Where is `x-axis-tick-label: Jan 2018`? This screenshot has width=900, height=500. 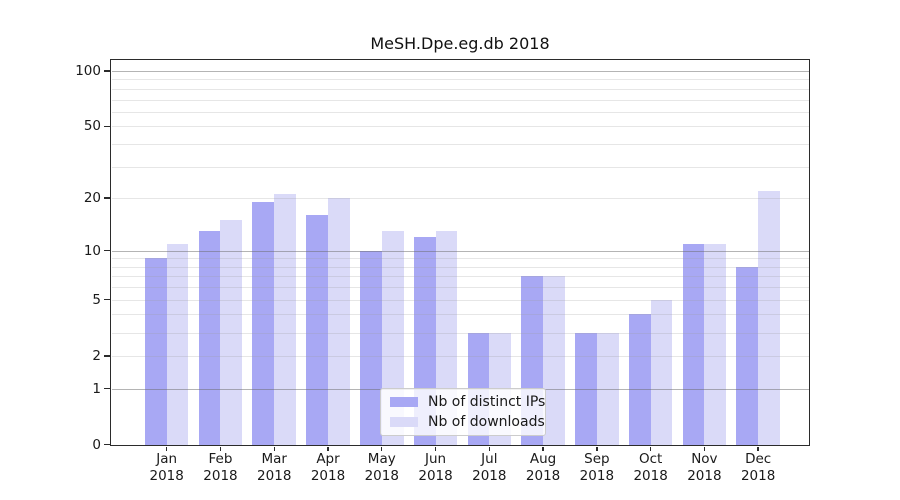 x-axis-tick-label: Jan 2018 is located at coordinates (167, 468).